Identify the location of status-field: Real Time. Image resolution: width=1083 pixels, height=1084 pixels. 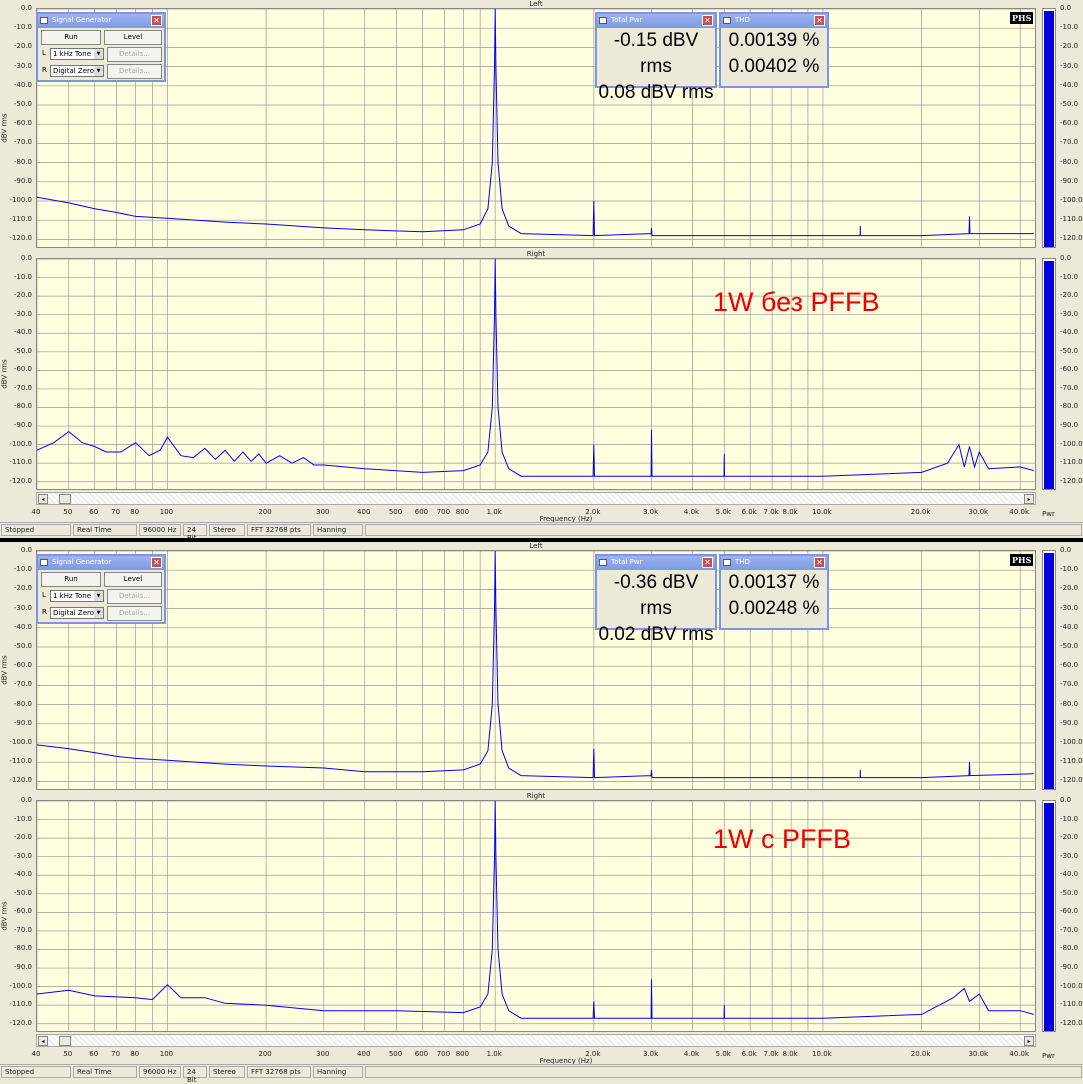
(105, 530).